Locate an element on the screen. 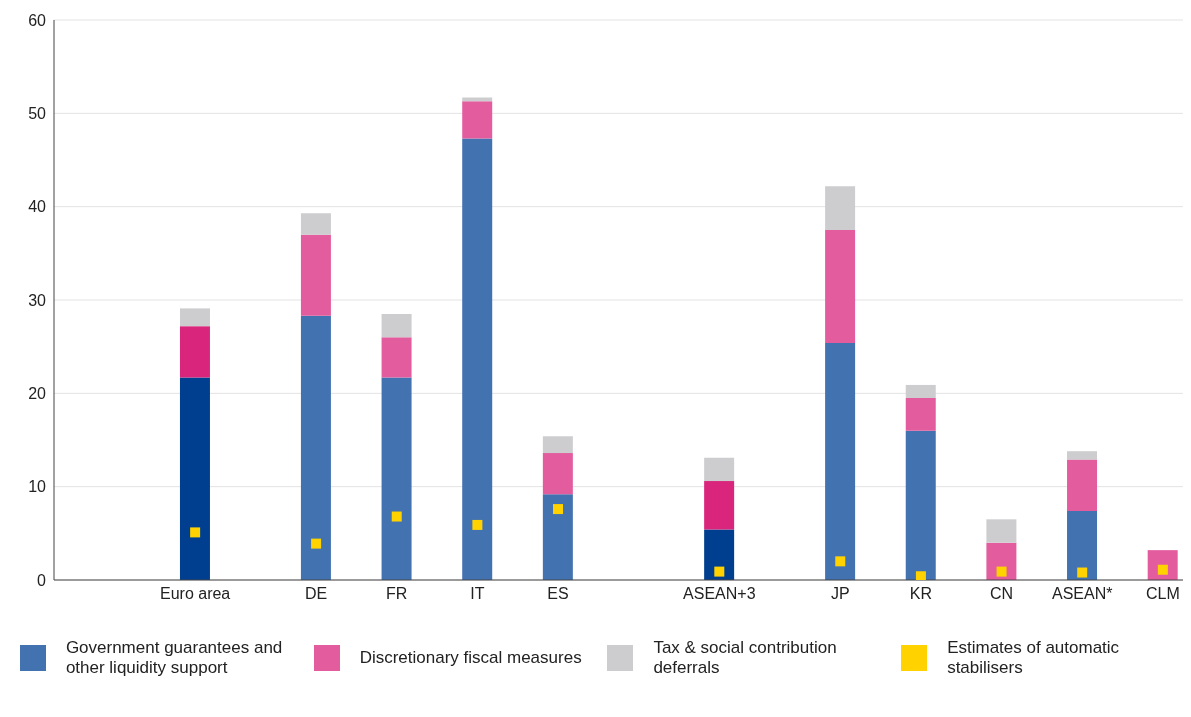  legend-label: Tax & social contribution deferrals is located at coordinates (745, 658).